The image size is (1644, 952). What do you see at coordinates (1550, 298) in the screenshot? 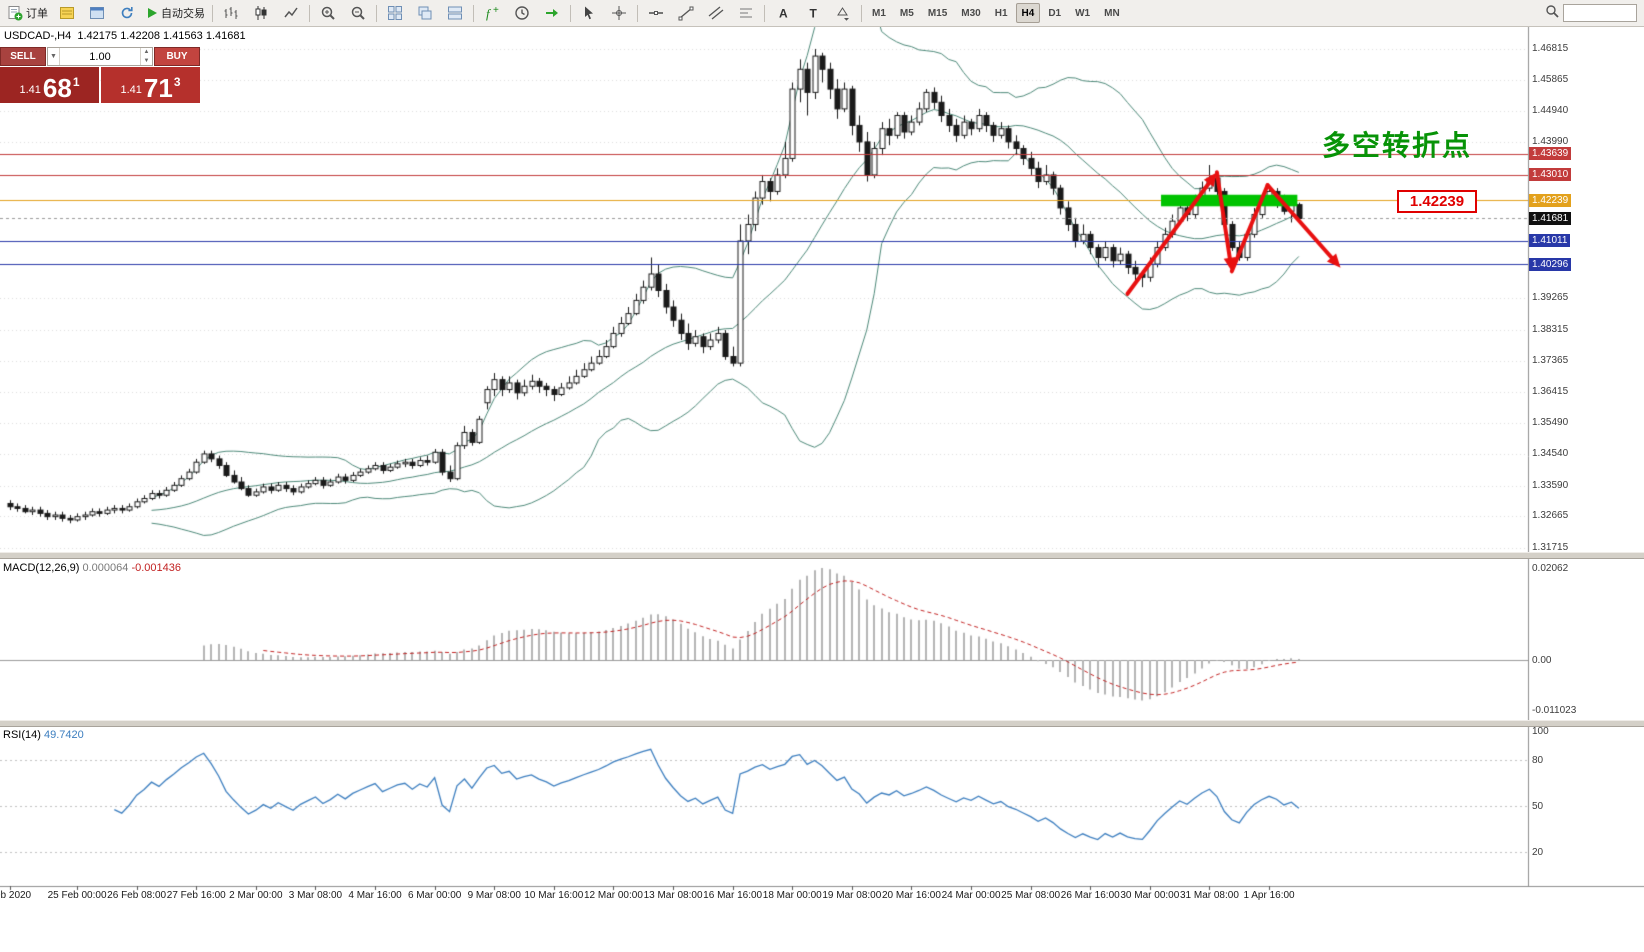
I see `price-tick-label: 1.39265` at bounding box center [1550, 298].